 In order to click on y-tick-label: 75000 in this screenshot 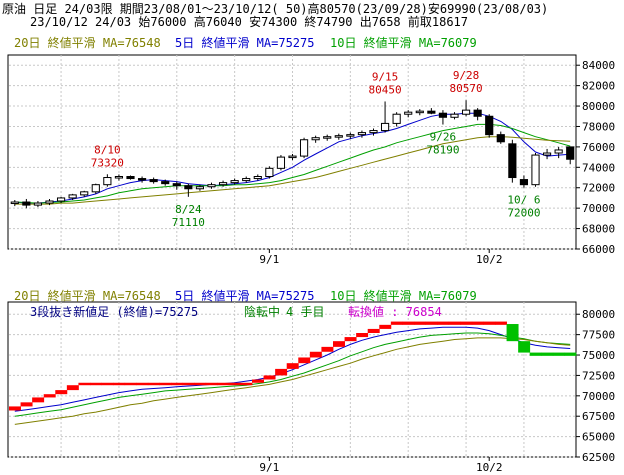, I will do `click(598, 355)`.